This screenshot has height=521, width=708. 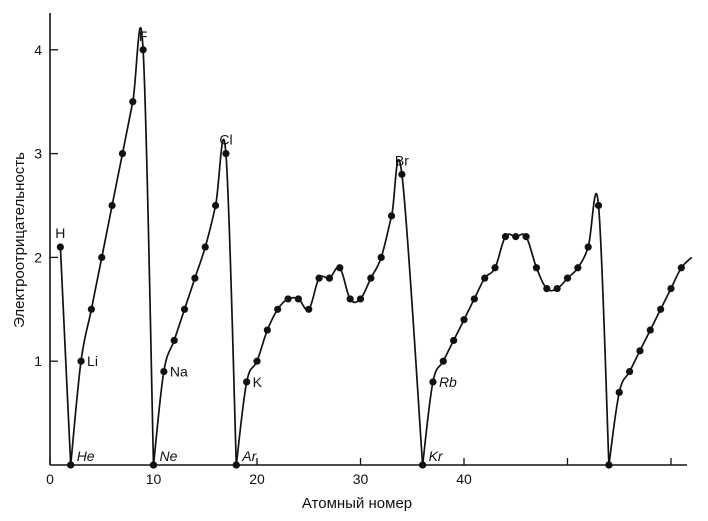 What do you see at coordinates (258, 382) in the screenshot?
I see `element-label: K` at bounding box center [258, 382].